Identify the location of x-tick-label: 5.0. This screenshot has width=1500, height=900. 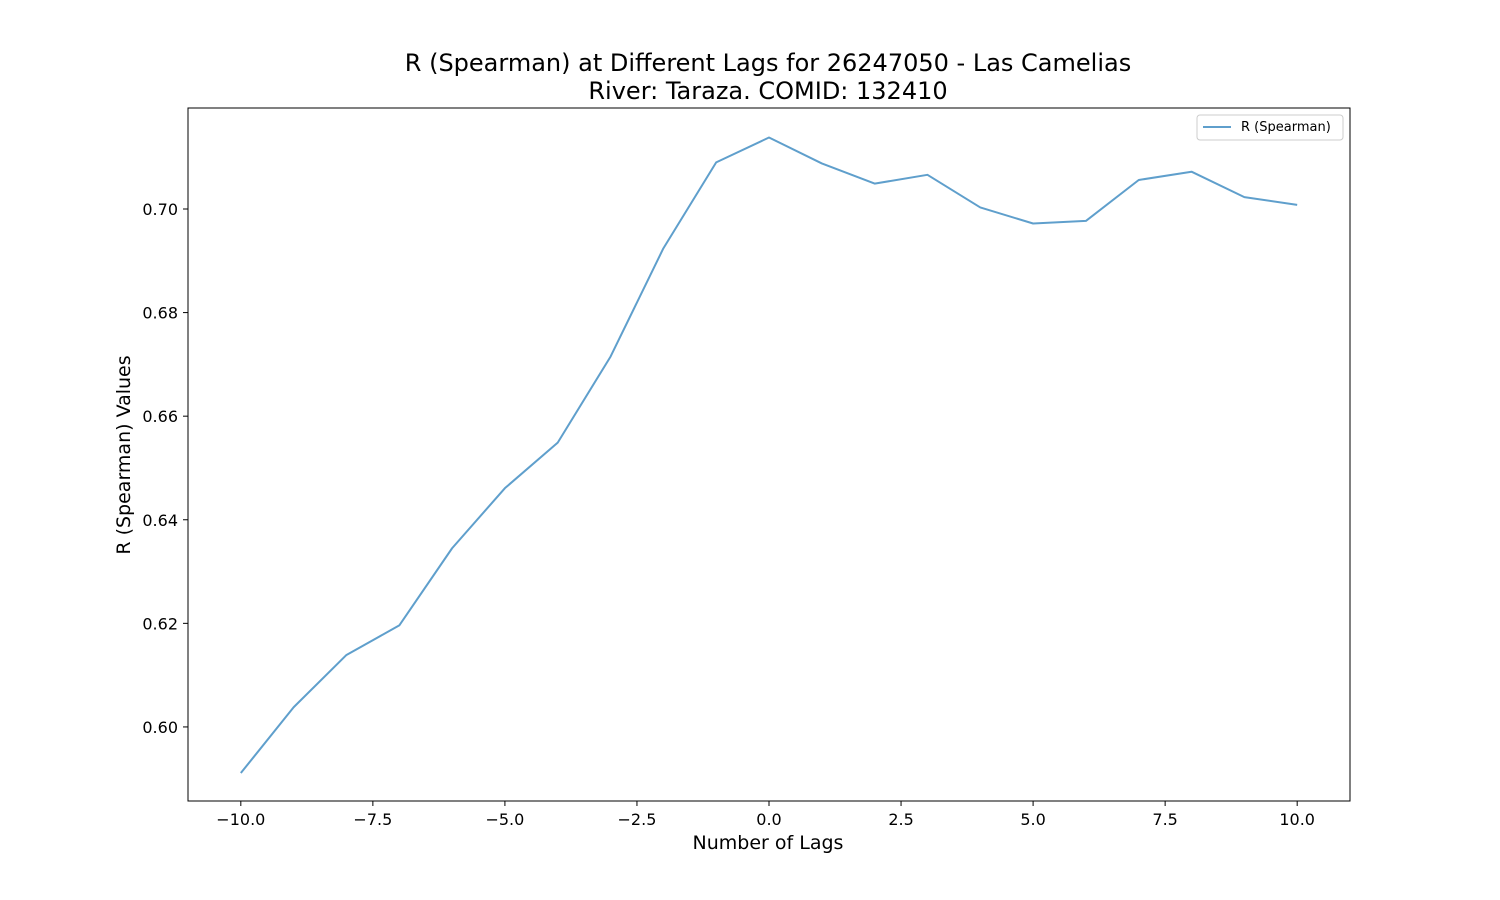
(1032, 819).